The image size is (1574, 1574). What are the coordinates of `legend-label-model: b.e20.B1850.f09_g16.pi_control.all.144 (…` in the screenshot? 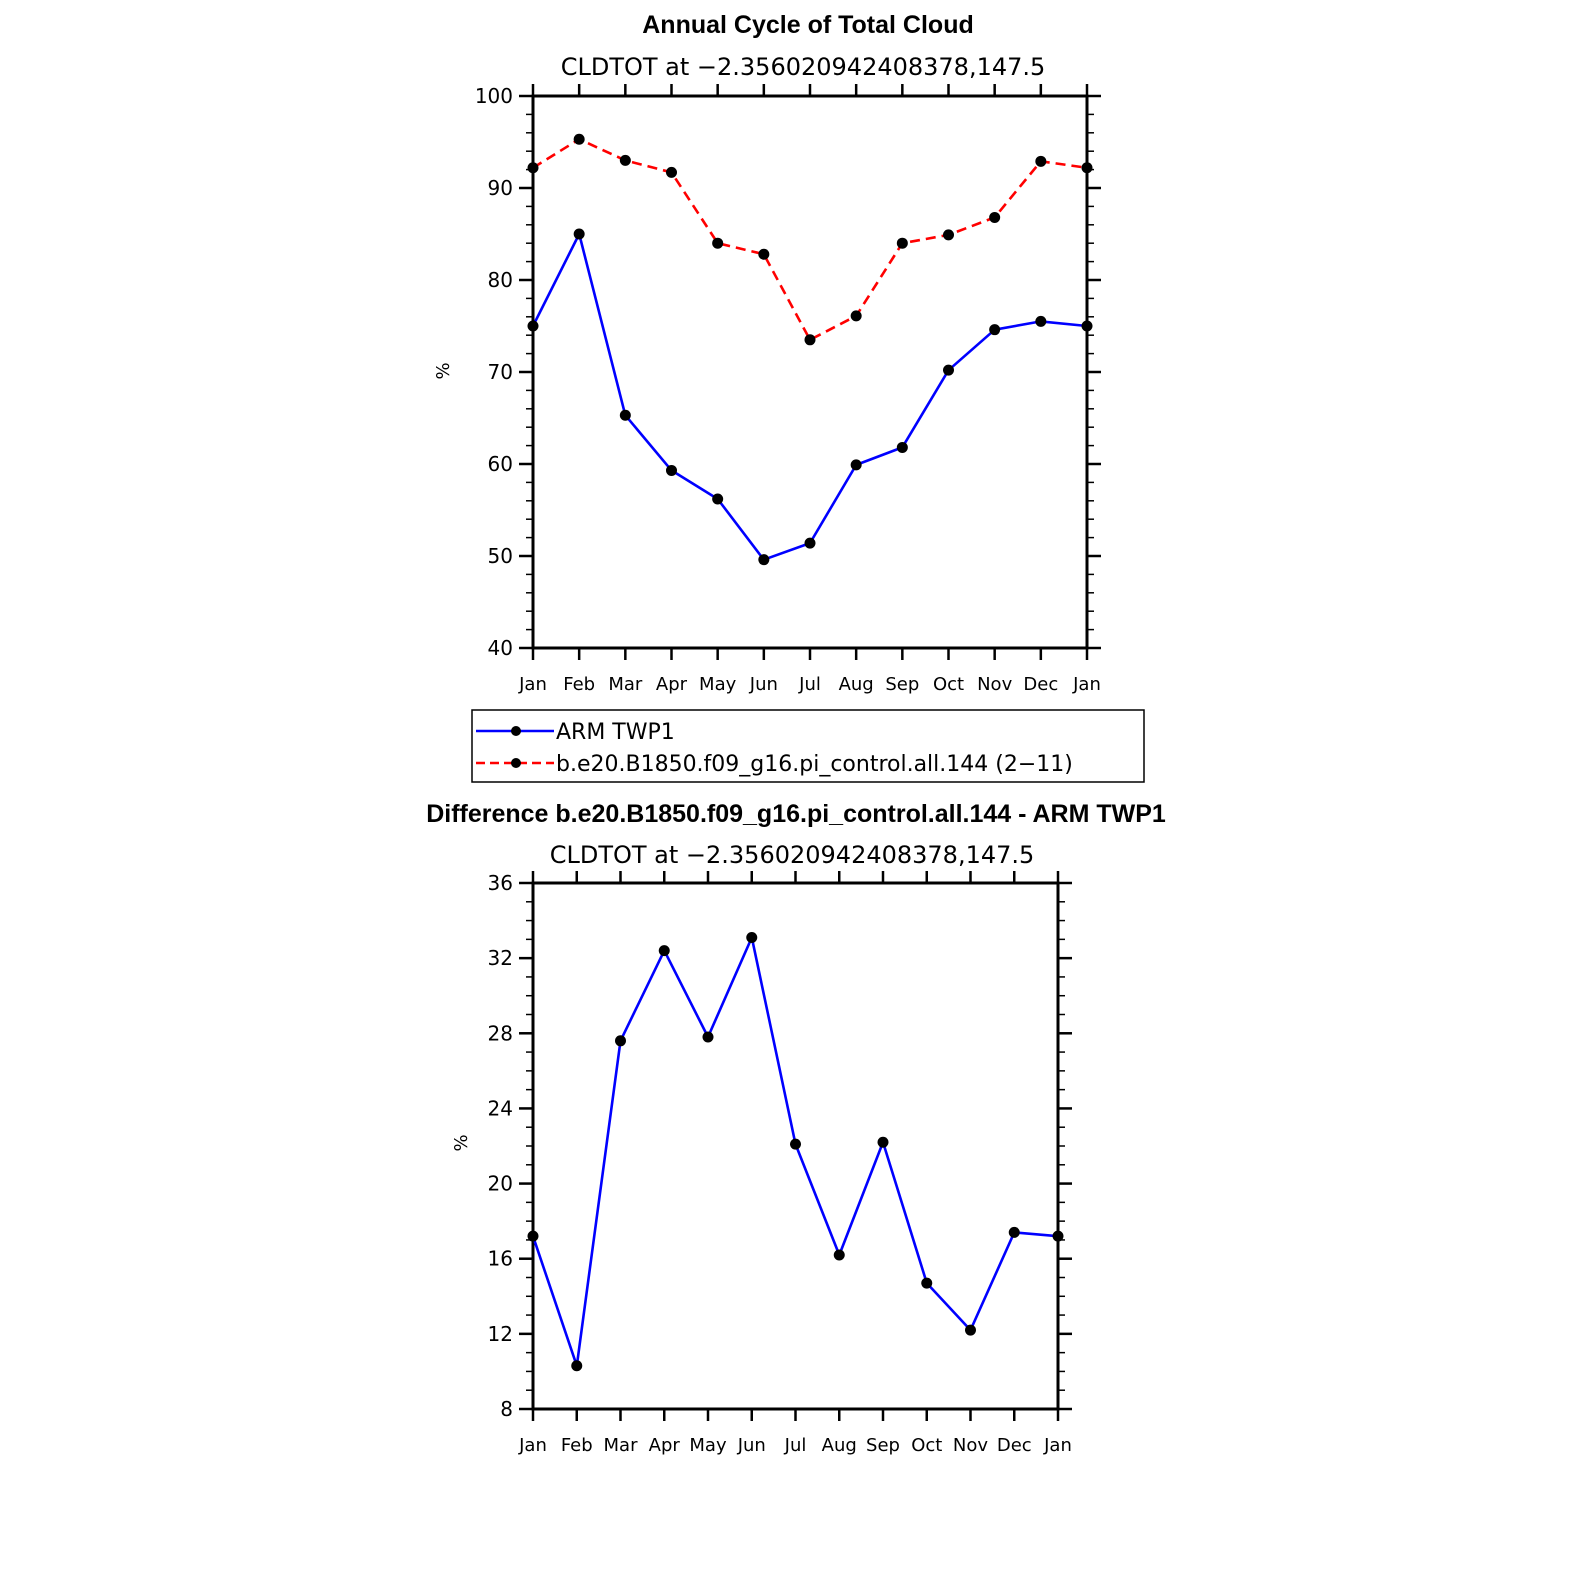 It's located at (814, 764).